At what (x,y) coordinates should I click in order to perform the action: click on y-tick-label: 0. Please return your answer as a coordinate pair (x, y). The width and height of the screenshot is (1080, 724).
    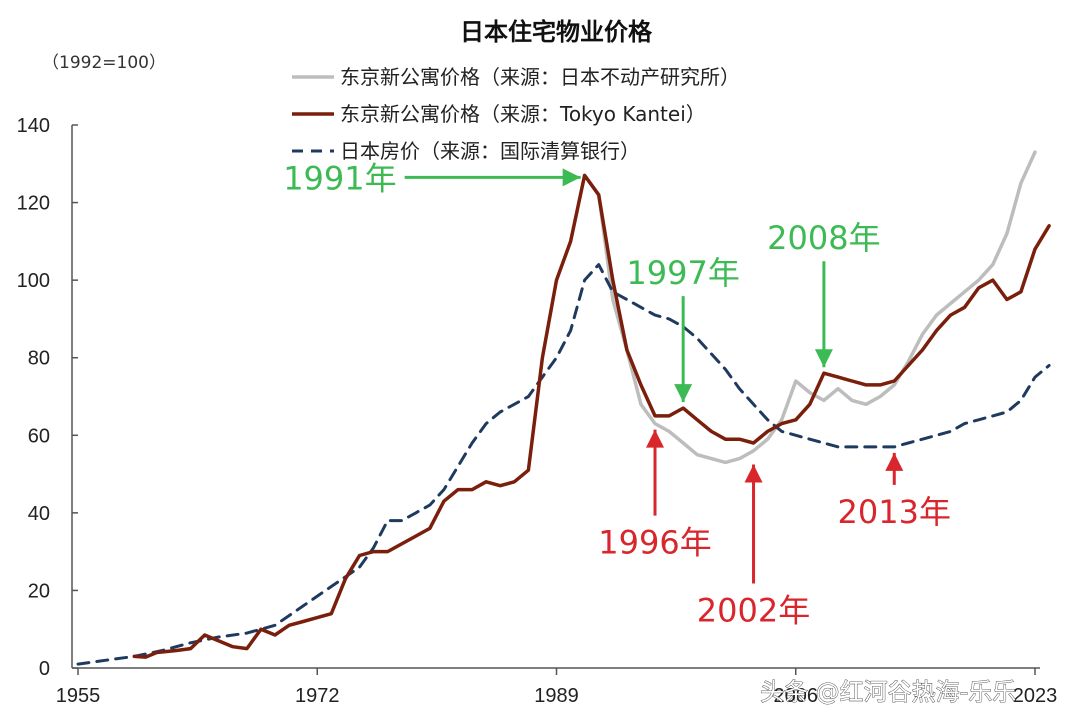
    Looking at the image, I should click on (44, 669).